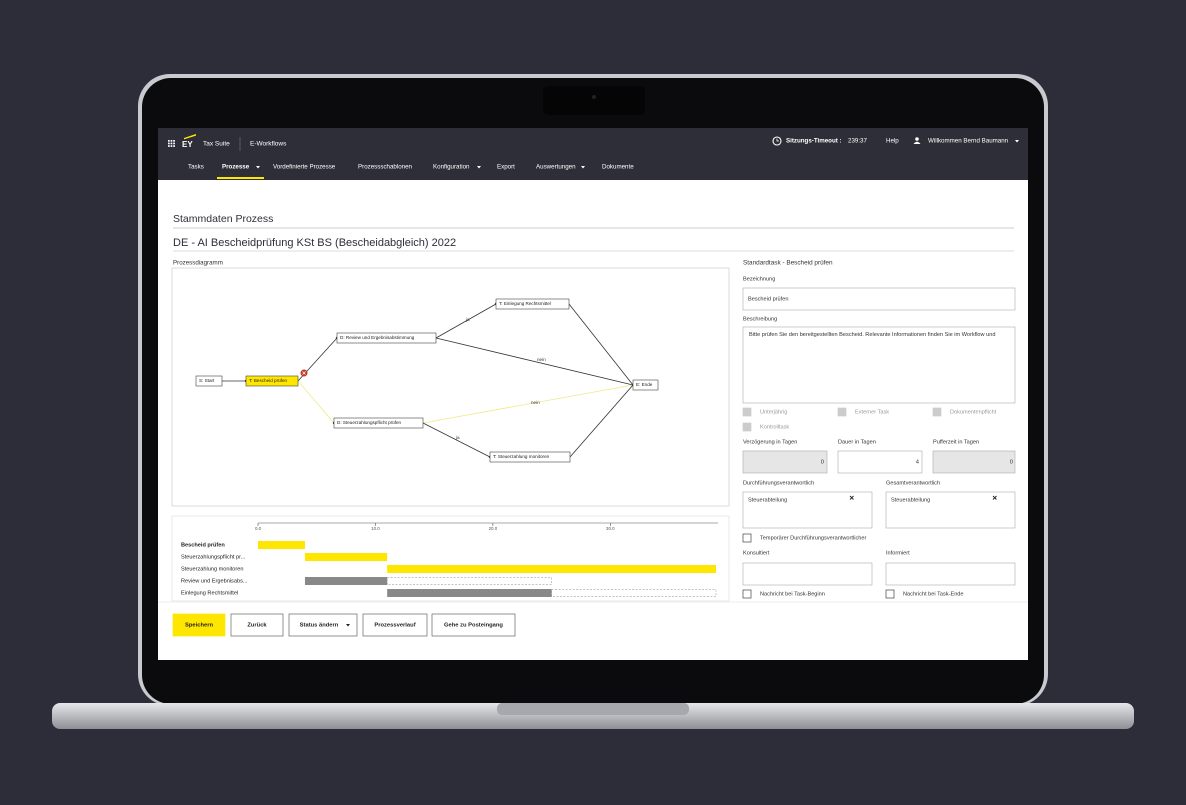  I want to click on nav-tab: Vordefinierte Prozesse, so click(304, 167).